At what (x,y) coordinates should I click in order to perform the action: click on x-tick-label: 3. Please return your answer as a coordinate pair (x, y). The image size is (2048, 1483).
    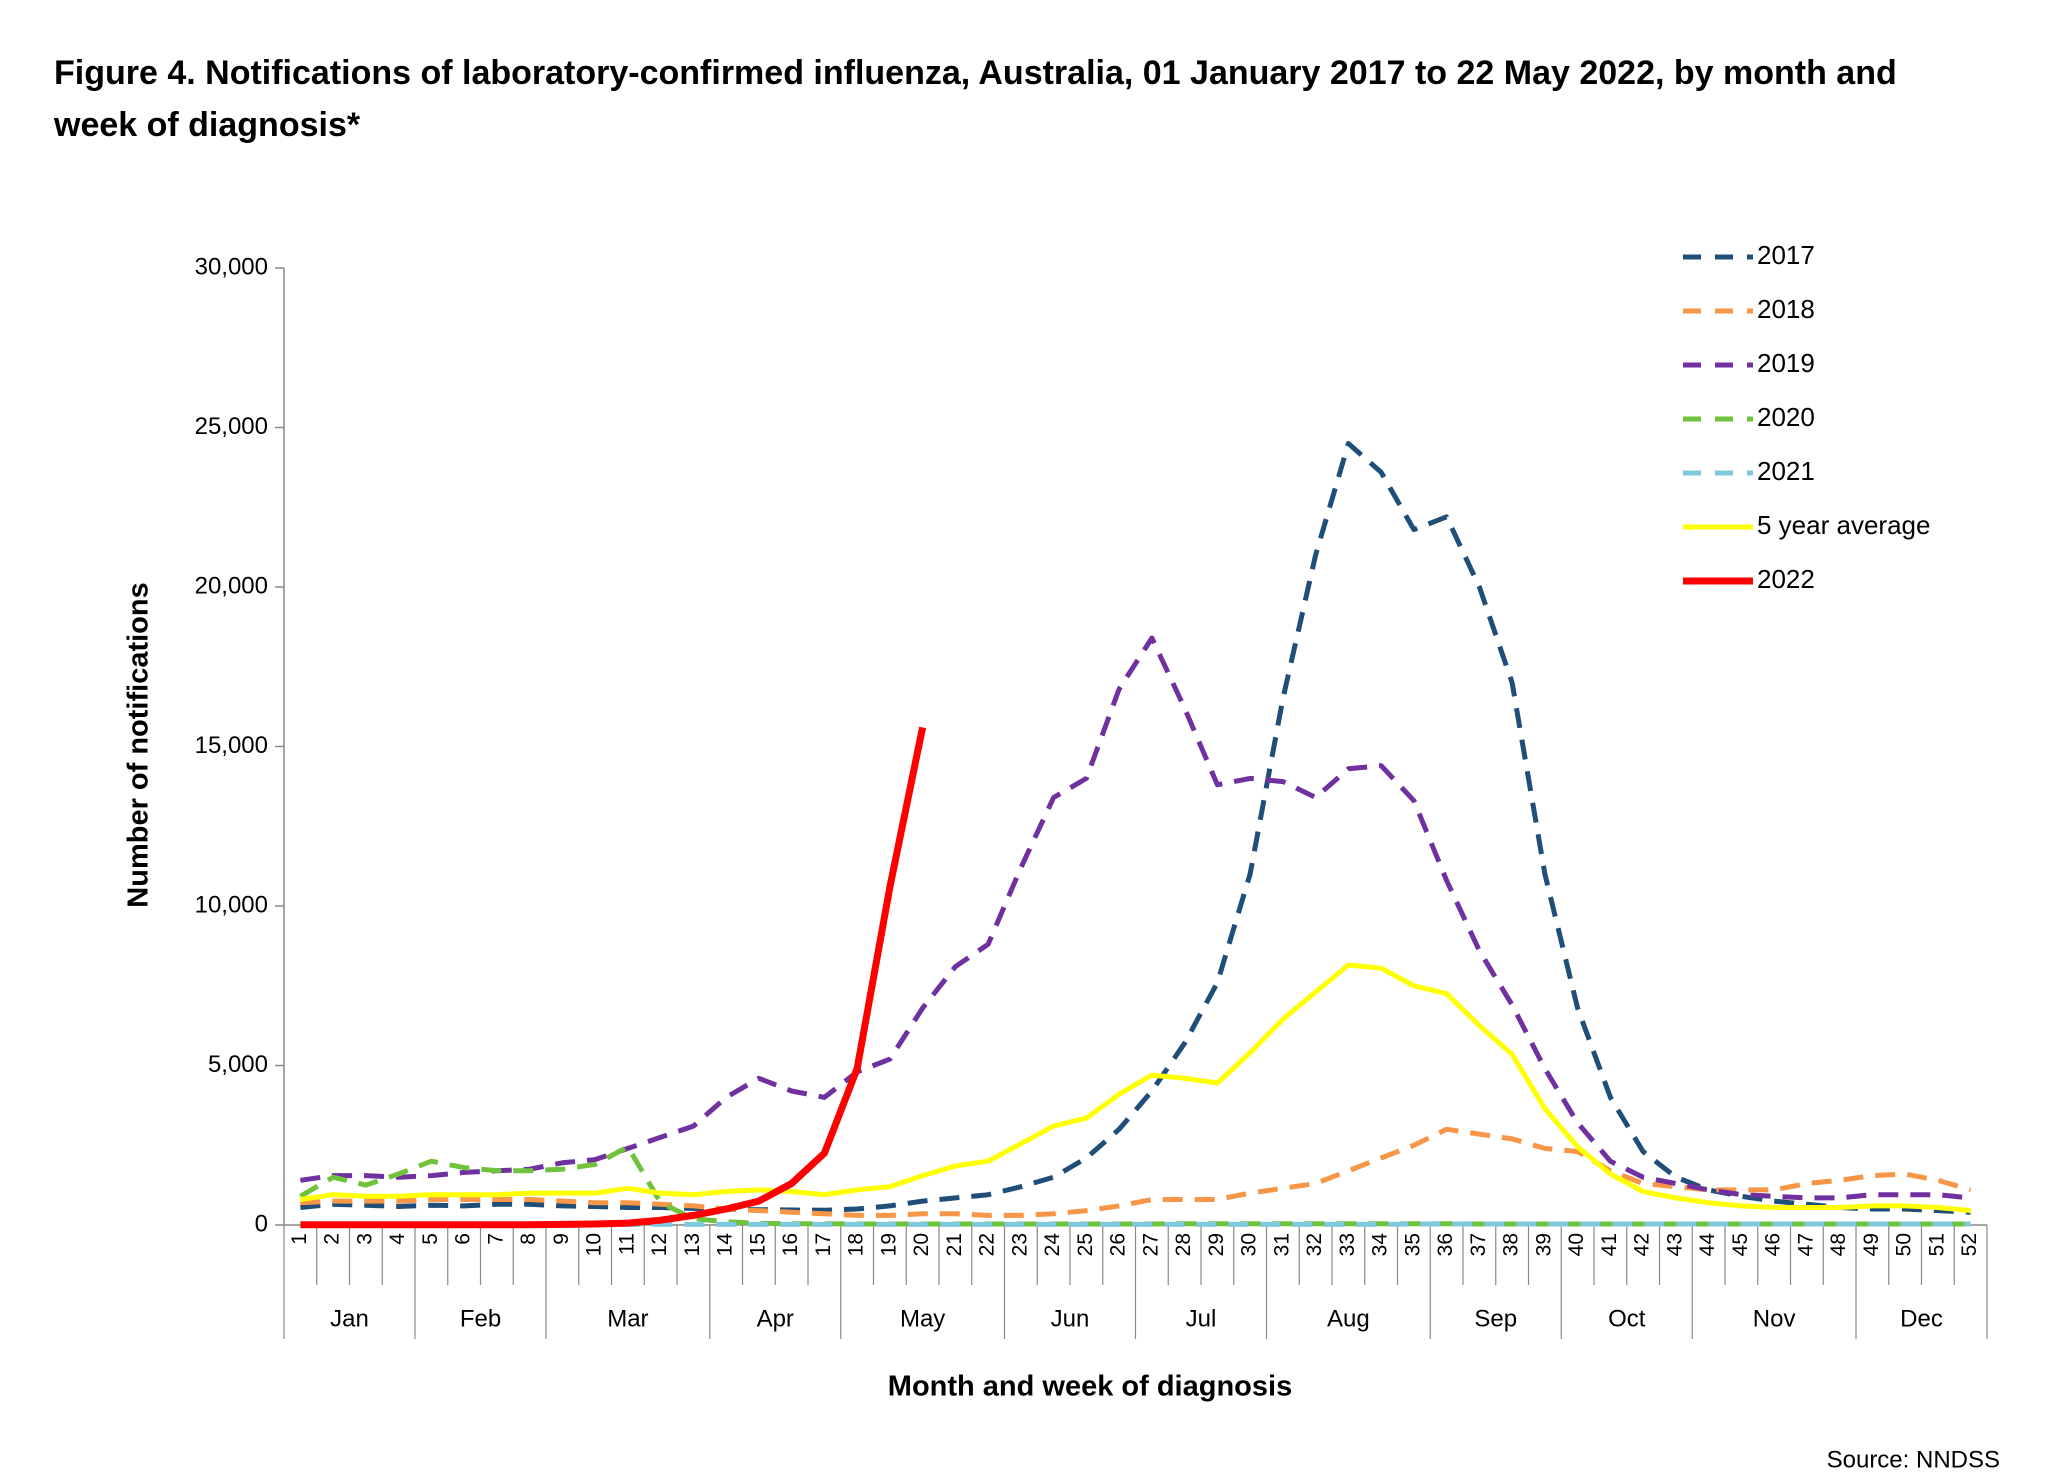
    Looking at the image, I should click on (364, 1239).